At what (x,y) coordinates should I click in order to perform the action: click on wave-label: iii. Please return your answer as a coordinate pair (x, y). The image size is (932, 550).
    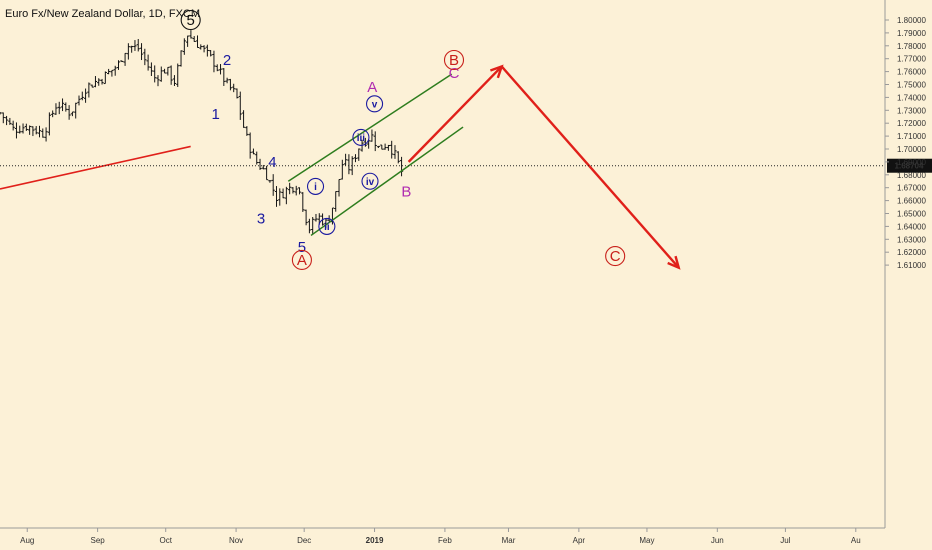
    Looking at the image, I should click on (361, 137).